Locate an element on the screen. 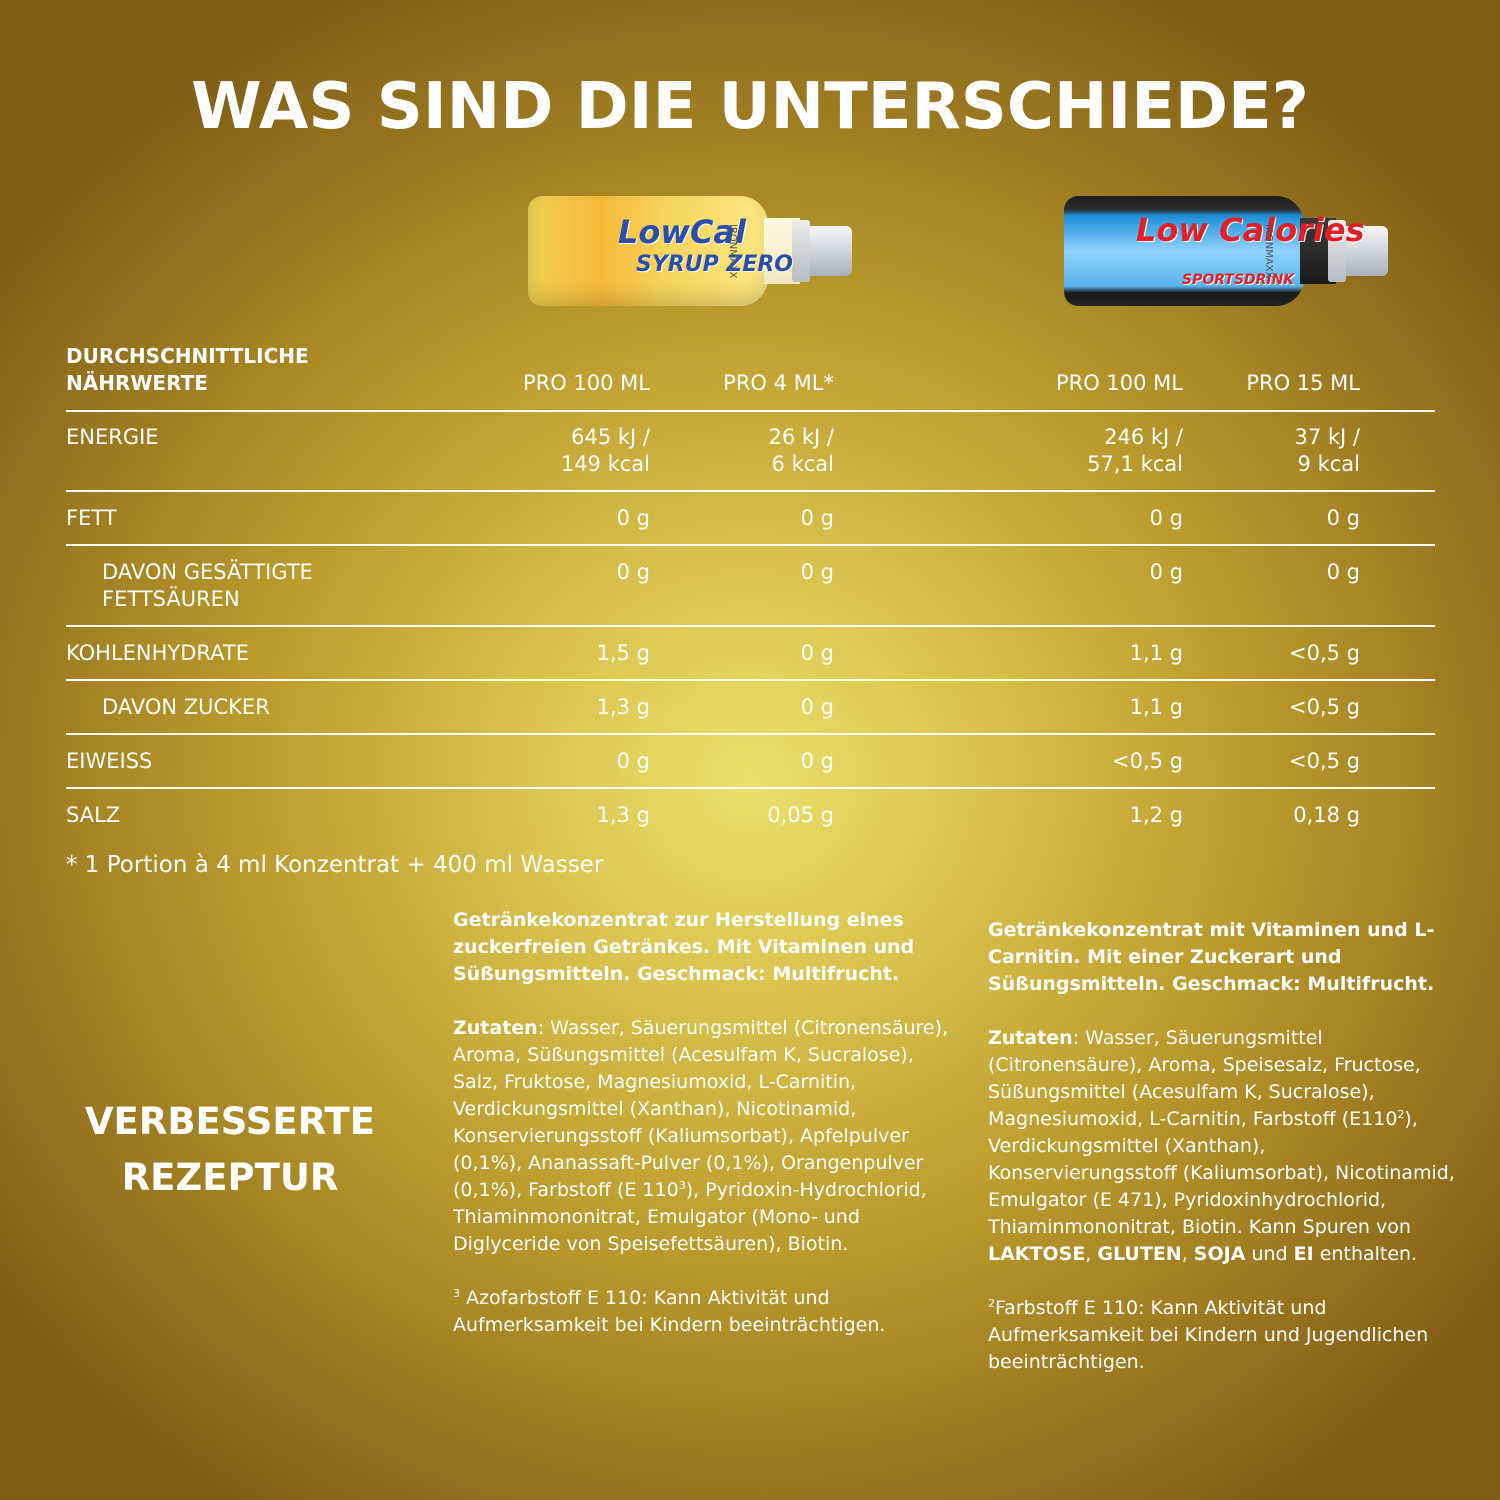 This screenshot has width=1500, height=1500. table-cell: 37 kJ / 9 kcal is located at coordinates (1327, 450).